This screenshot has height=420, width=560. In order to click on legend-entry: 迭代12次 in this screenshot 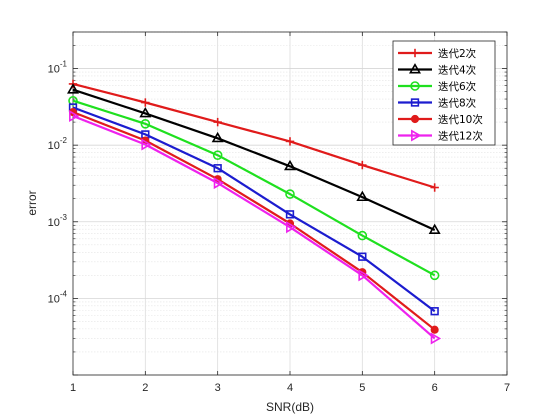, I will do `click(440, 136)`.